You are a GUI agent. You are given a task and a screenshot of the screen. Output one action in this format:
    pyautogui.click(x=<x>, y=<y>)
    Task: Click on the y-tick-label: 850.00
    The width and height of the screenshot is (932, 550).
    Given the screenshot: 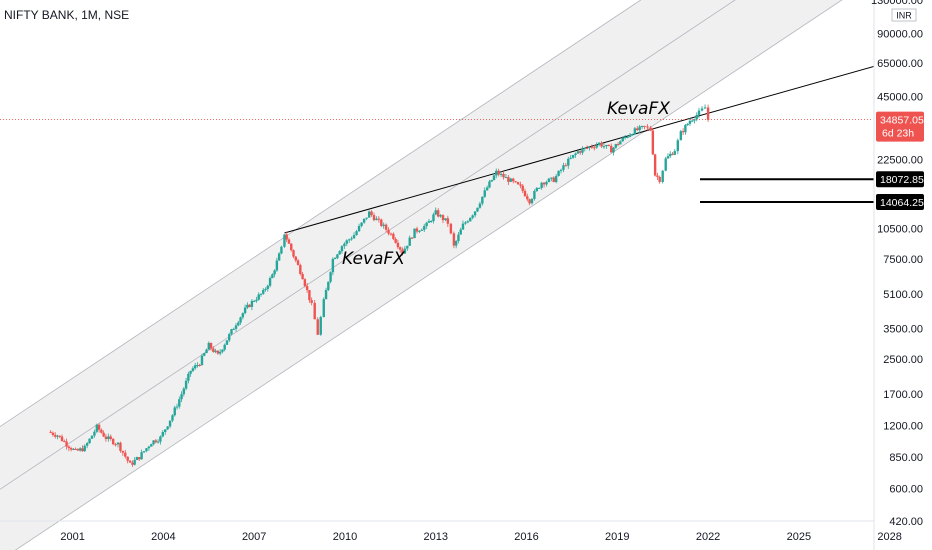 What is the action you would take?
    pyautogui.click(x=906, y=458)
    